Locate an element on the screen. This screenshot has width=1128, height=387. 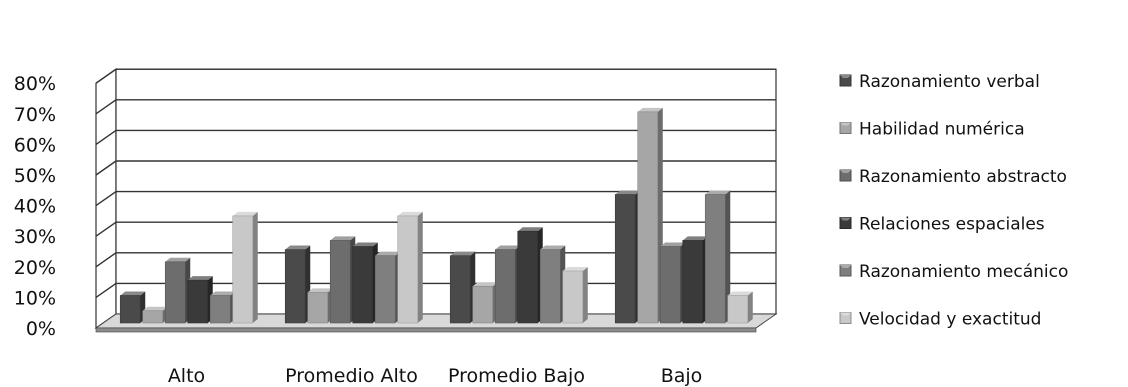
legend-item: Razonamiento verbal is located at coordinates (939, 82).